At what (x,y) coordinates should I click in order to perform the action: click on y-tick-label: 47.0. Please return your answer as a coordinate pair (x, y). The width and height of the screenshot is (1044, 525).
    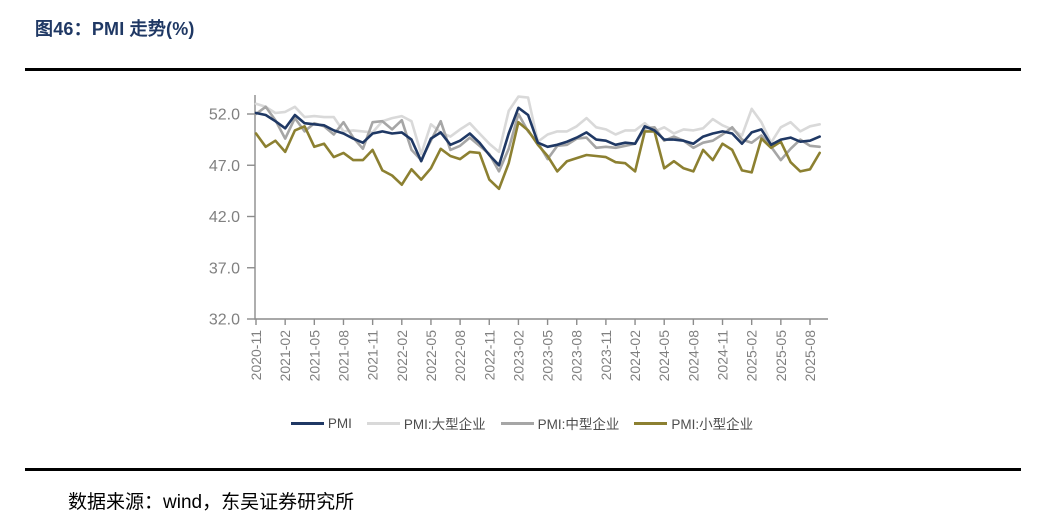
    Looking at the image, I should click on (224, 166).